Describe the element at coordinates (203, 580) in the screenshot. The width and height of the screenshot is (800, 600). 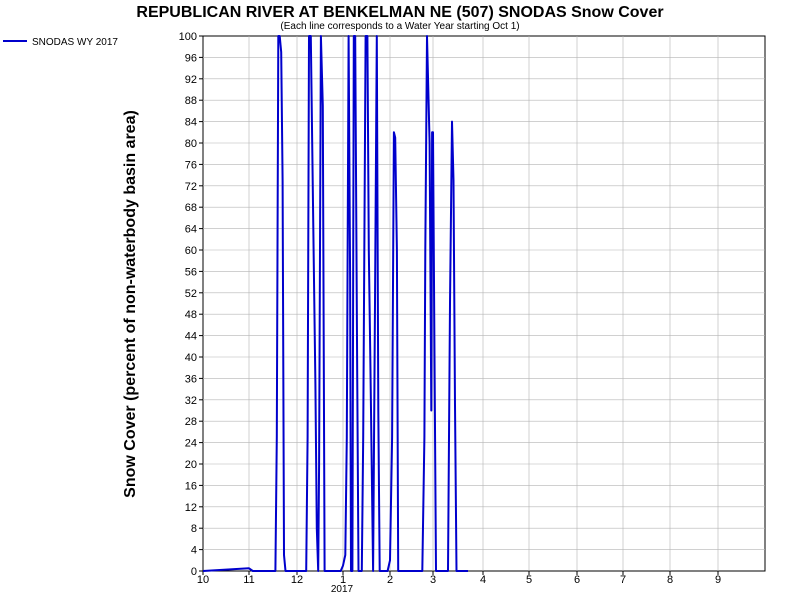
I see `x-tick-label: 10` at that location.